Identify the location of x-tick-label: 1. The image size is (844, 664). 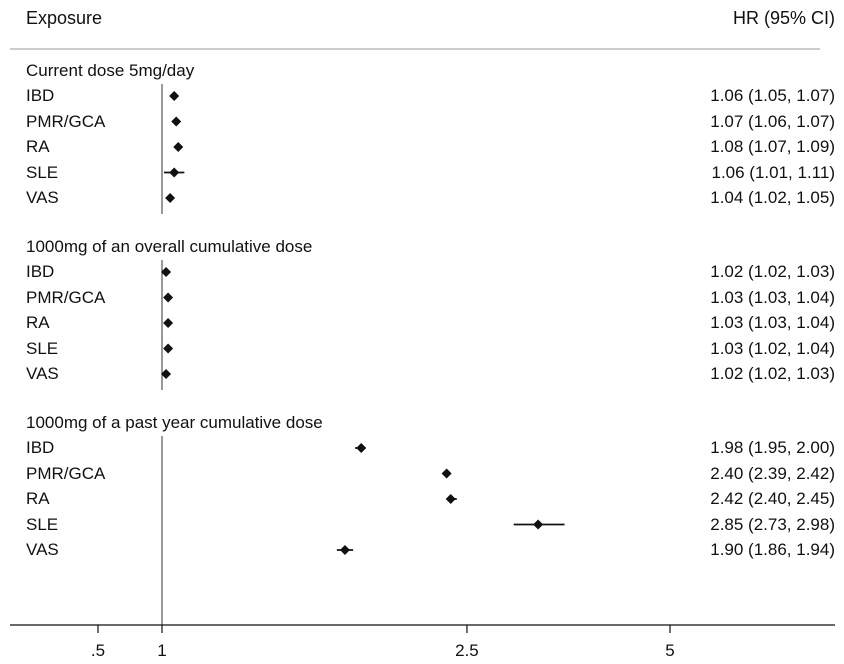
(162, 650).